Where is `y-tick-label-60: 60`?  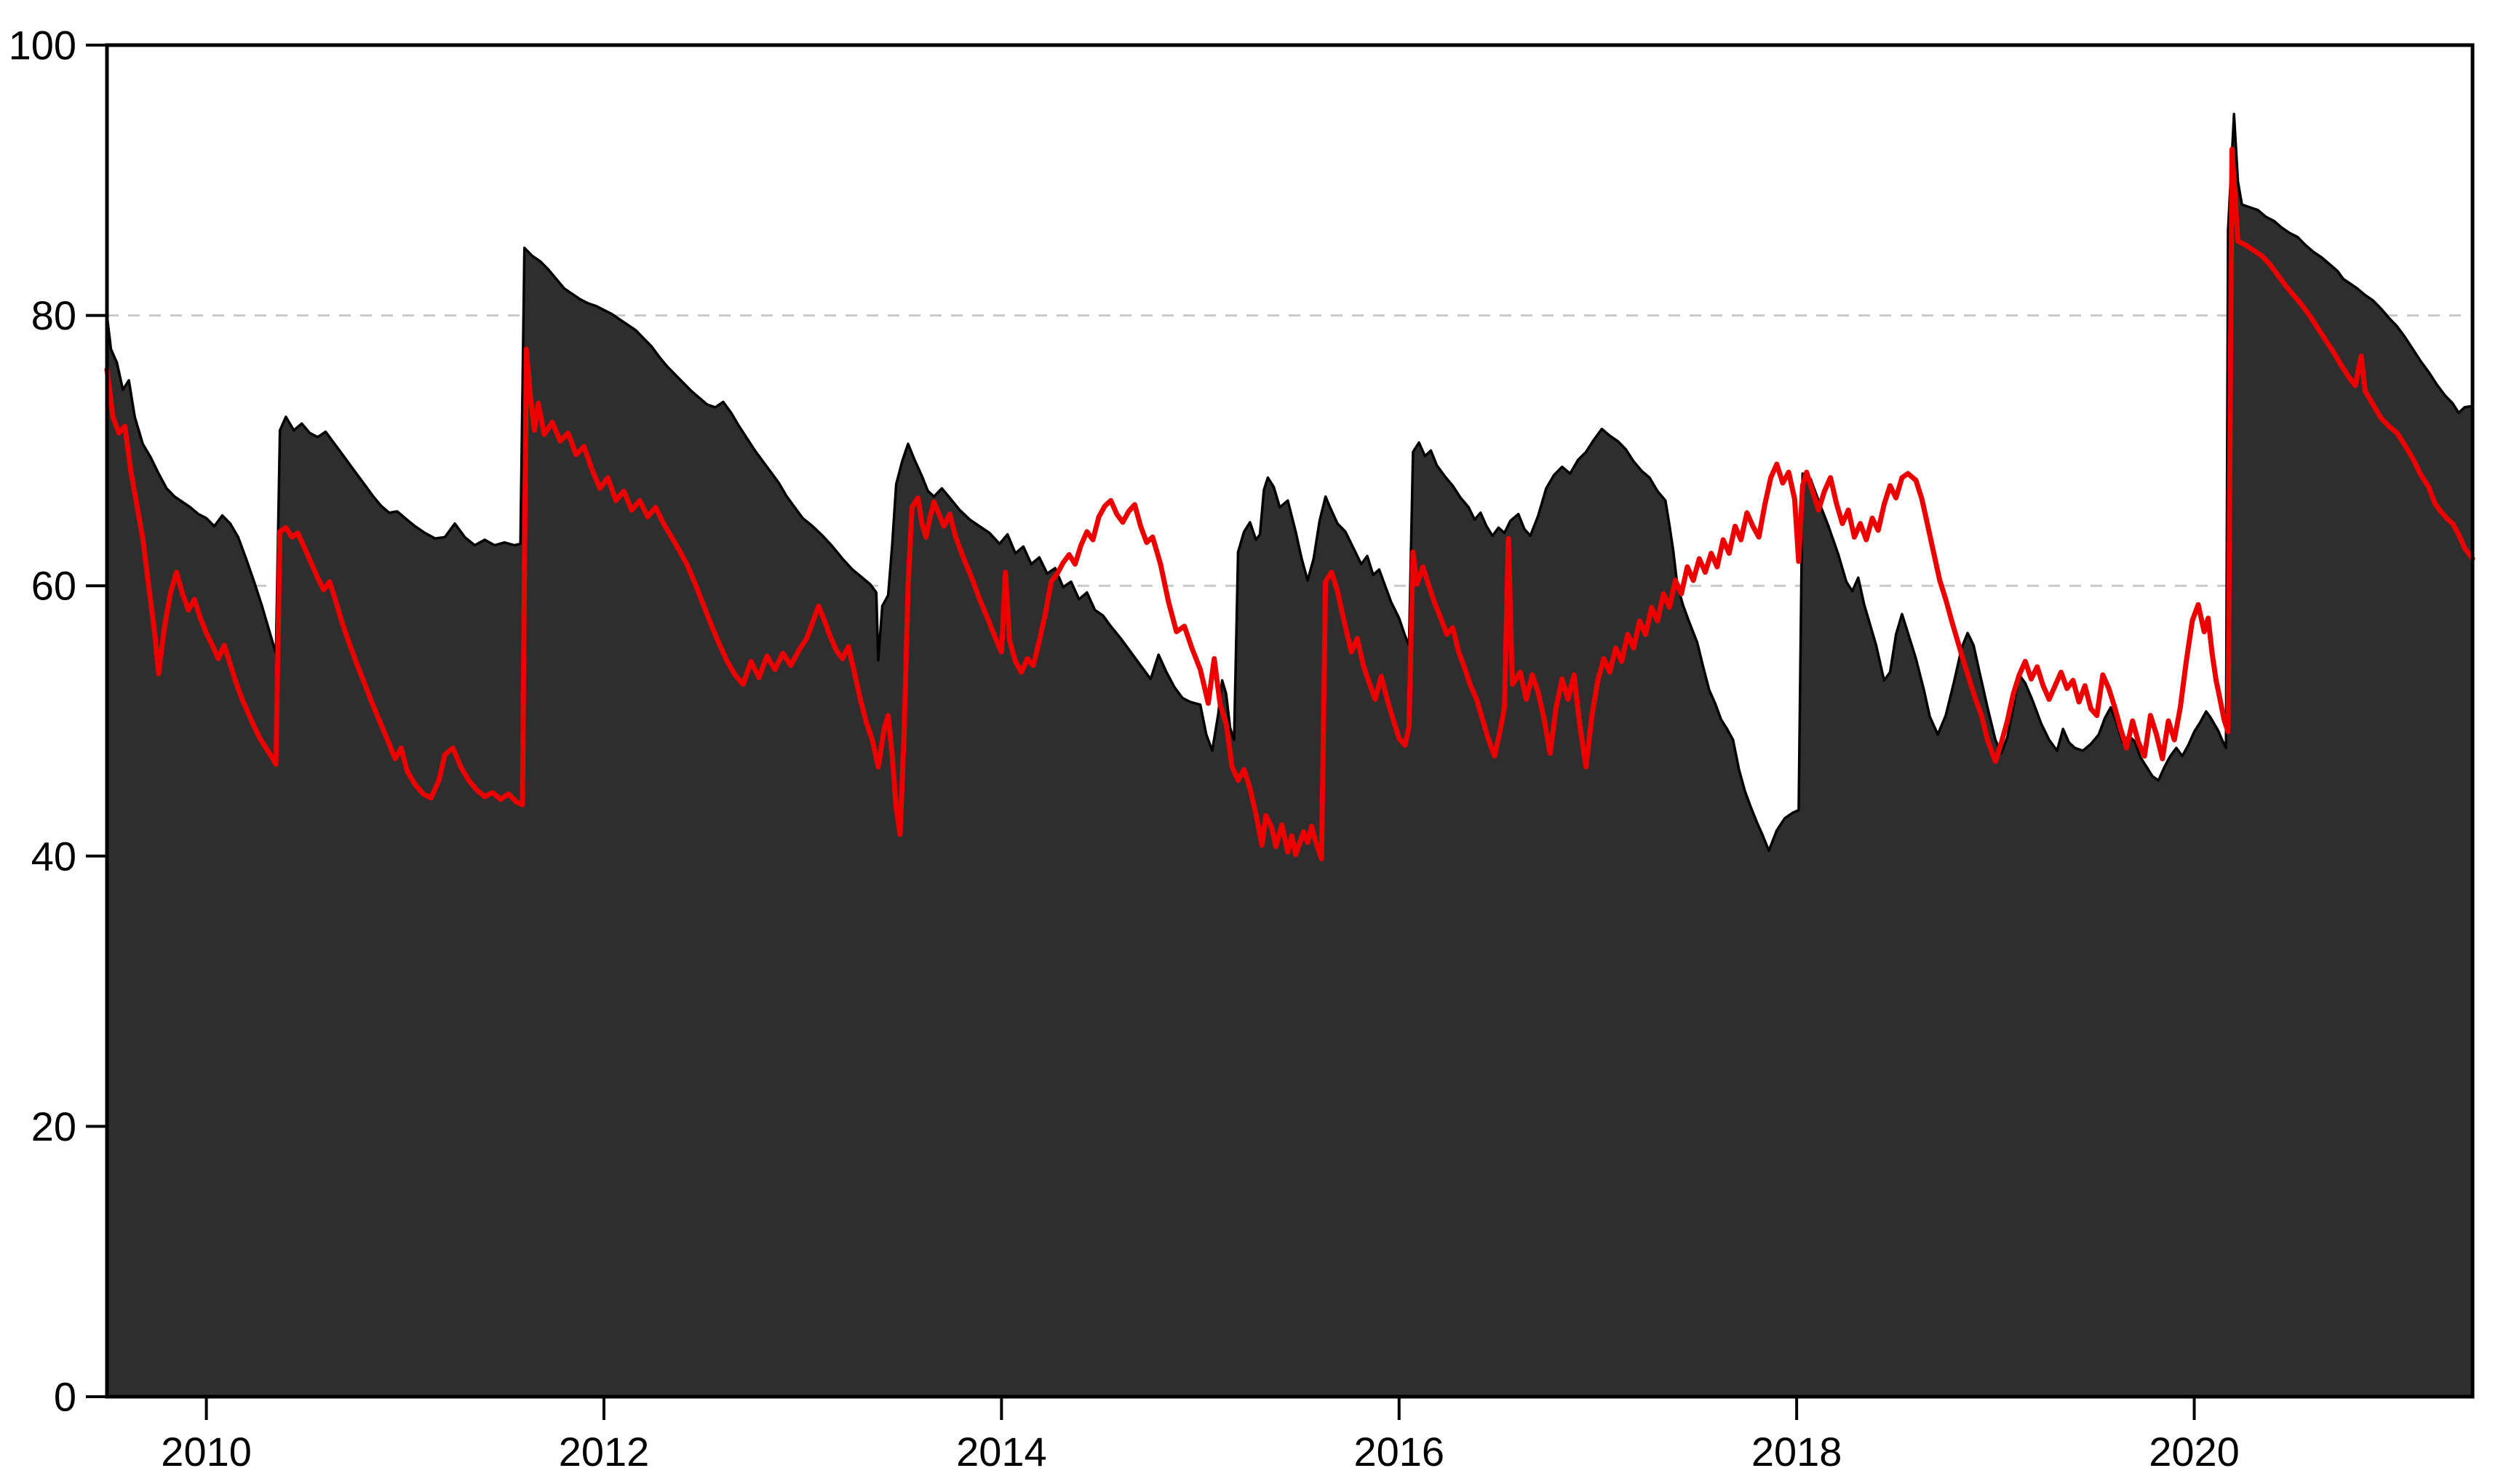 y-tick-label-60: 60 is located at coordinates (53, 586).